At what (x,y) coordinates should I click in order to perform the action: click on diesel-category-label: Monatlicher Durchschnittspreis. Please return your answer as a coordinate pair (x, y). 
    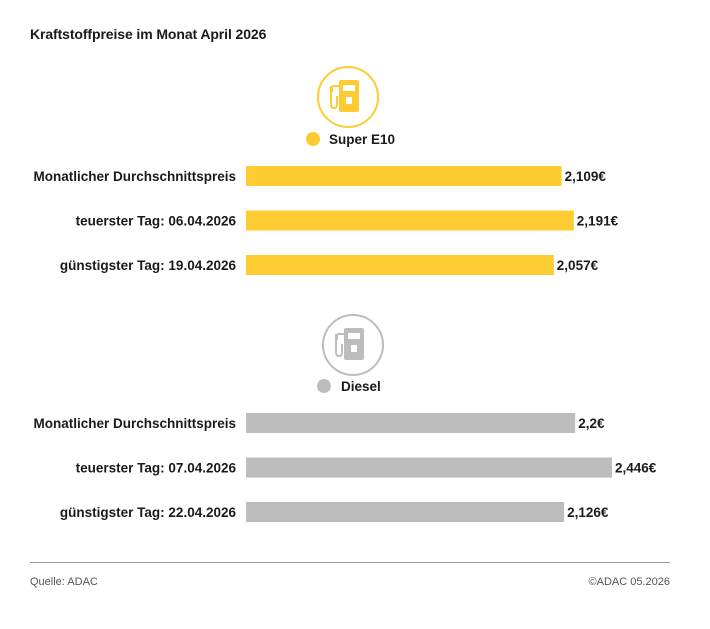
    Looking at the image, I should click on (134, 423).